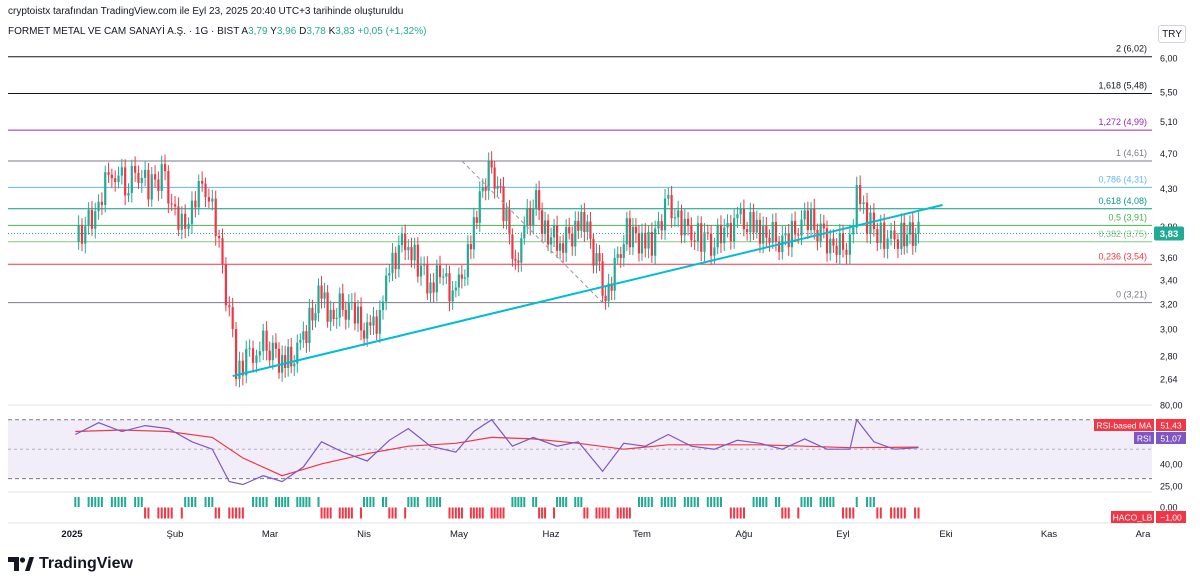 This screenshot has width=1200, height=588. I want to click on rsi-ma-value: 51,43, so click(1171, 426).